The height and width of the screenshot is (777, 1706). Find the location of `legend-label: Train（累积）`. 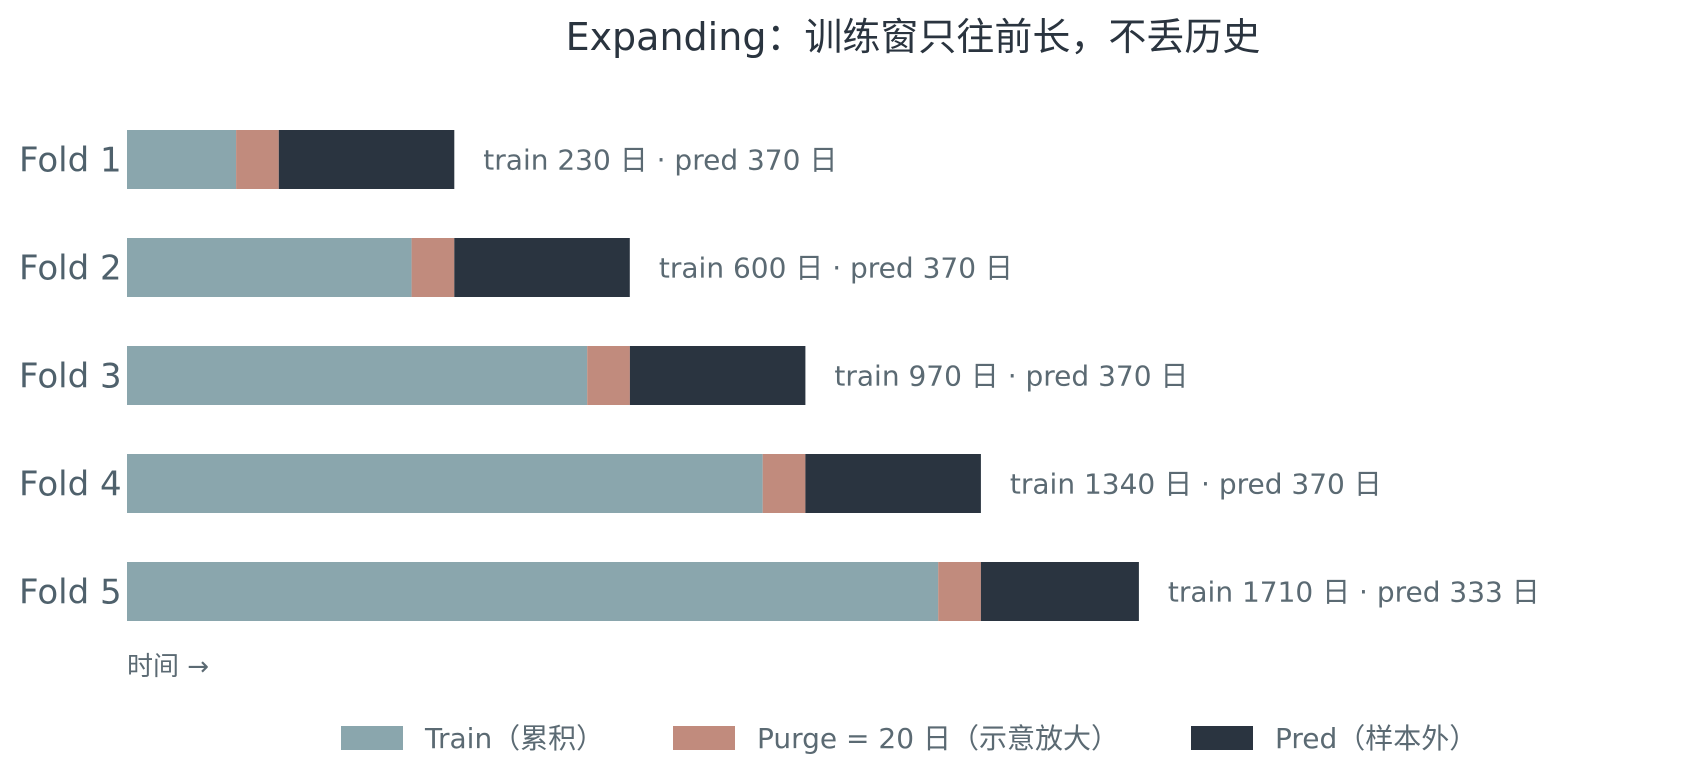

legend-label: Train（累积） is located at coordinates (514, 738).